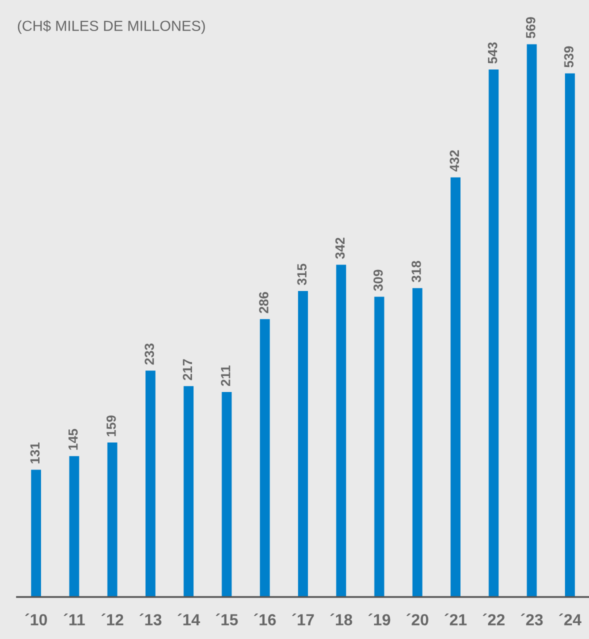 The image size is (589, 639). What do you see at coordinates (35, 453) in the screenshot?
I see `data-label: 131` at bounding box center [35, 453].